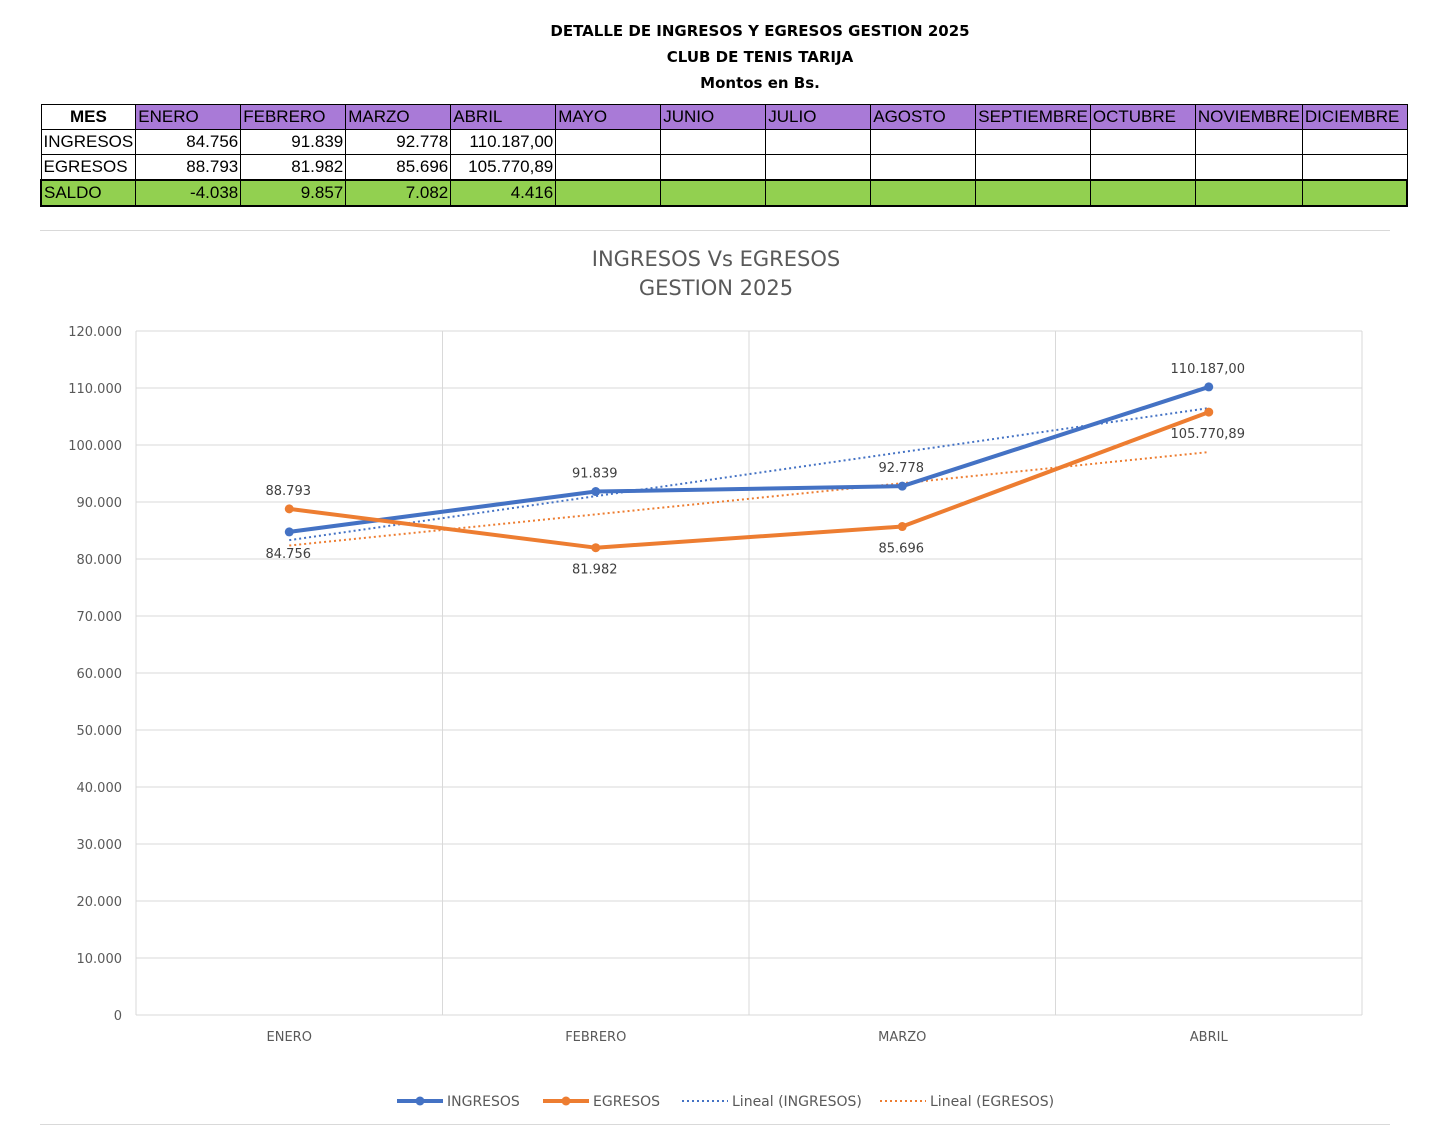 Image resolution: width=1438 pixels, height=1144 pixels. Describe the element at coordinates (797, 1102) in the screenshot. I see `legend-label: Lineal (INGRESOS)` at that location.